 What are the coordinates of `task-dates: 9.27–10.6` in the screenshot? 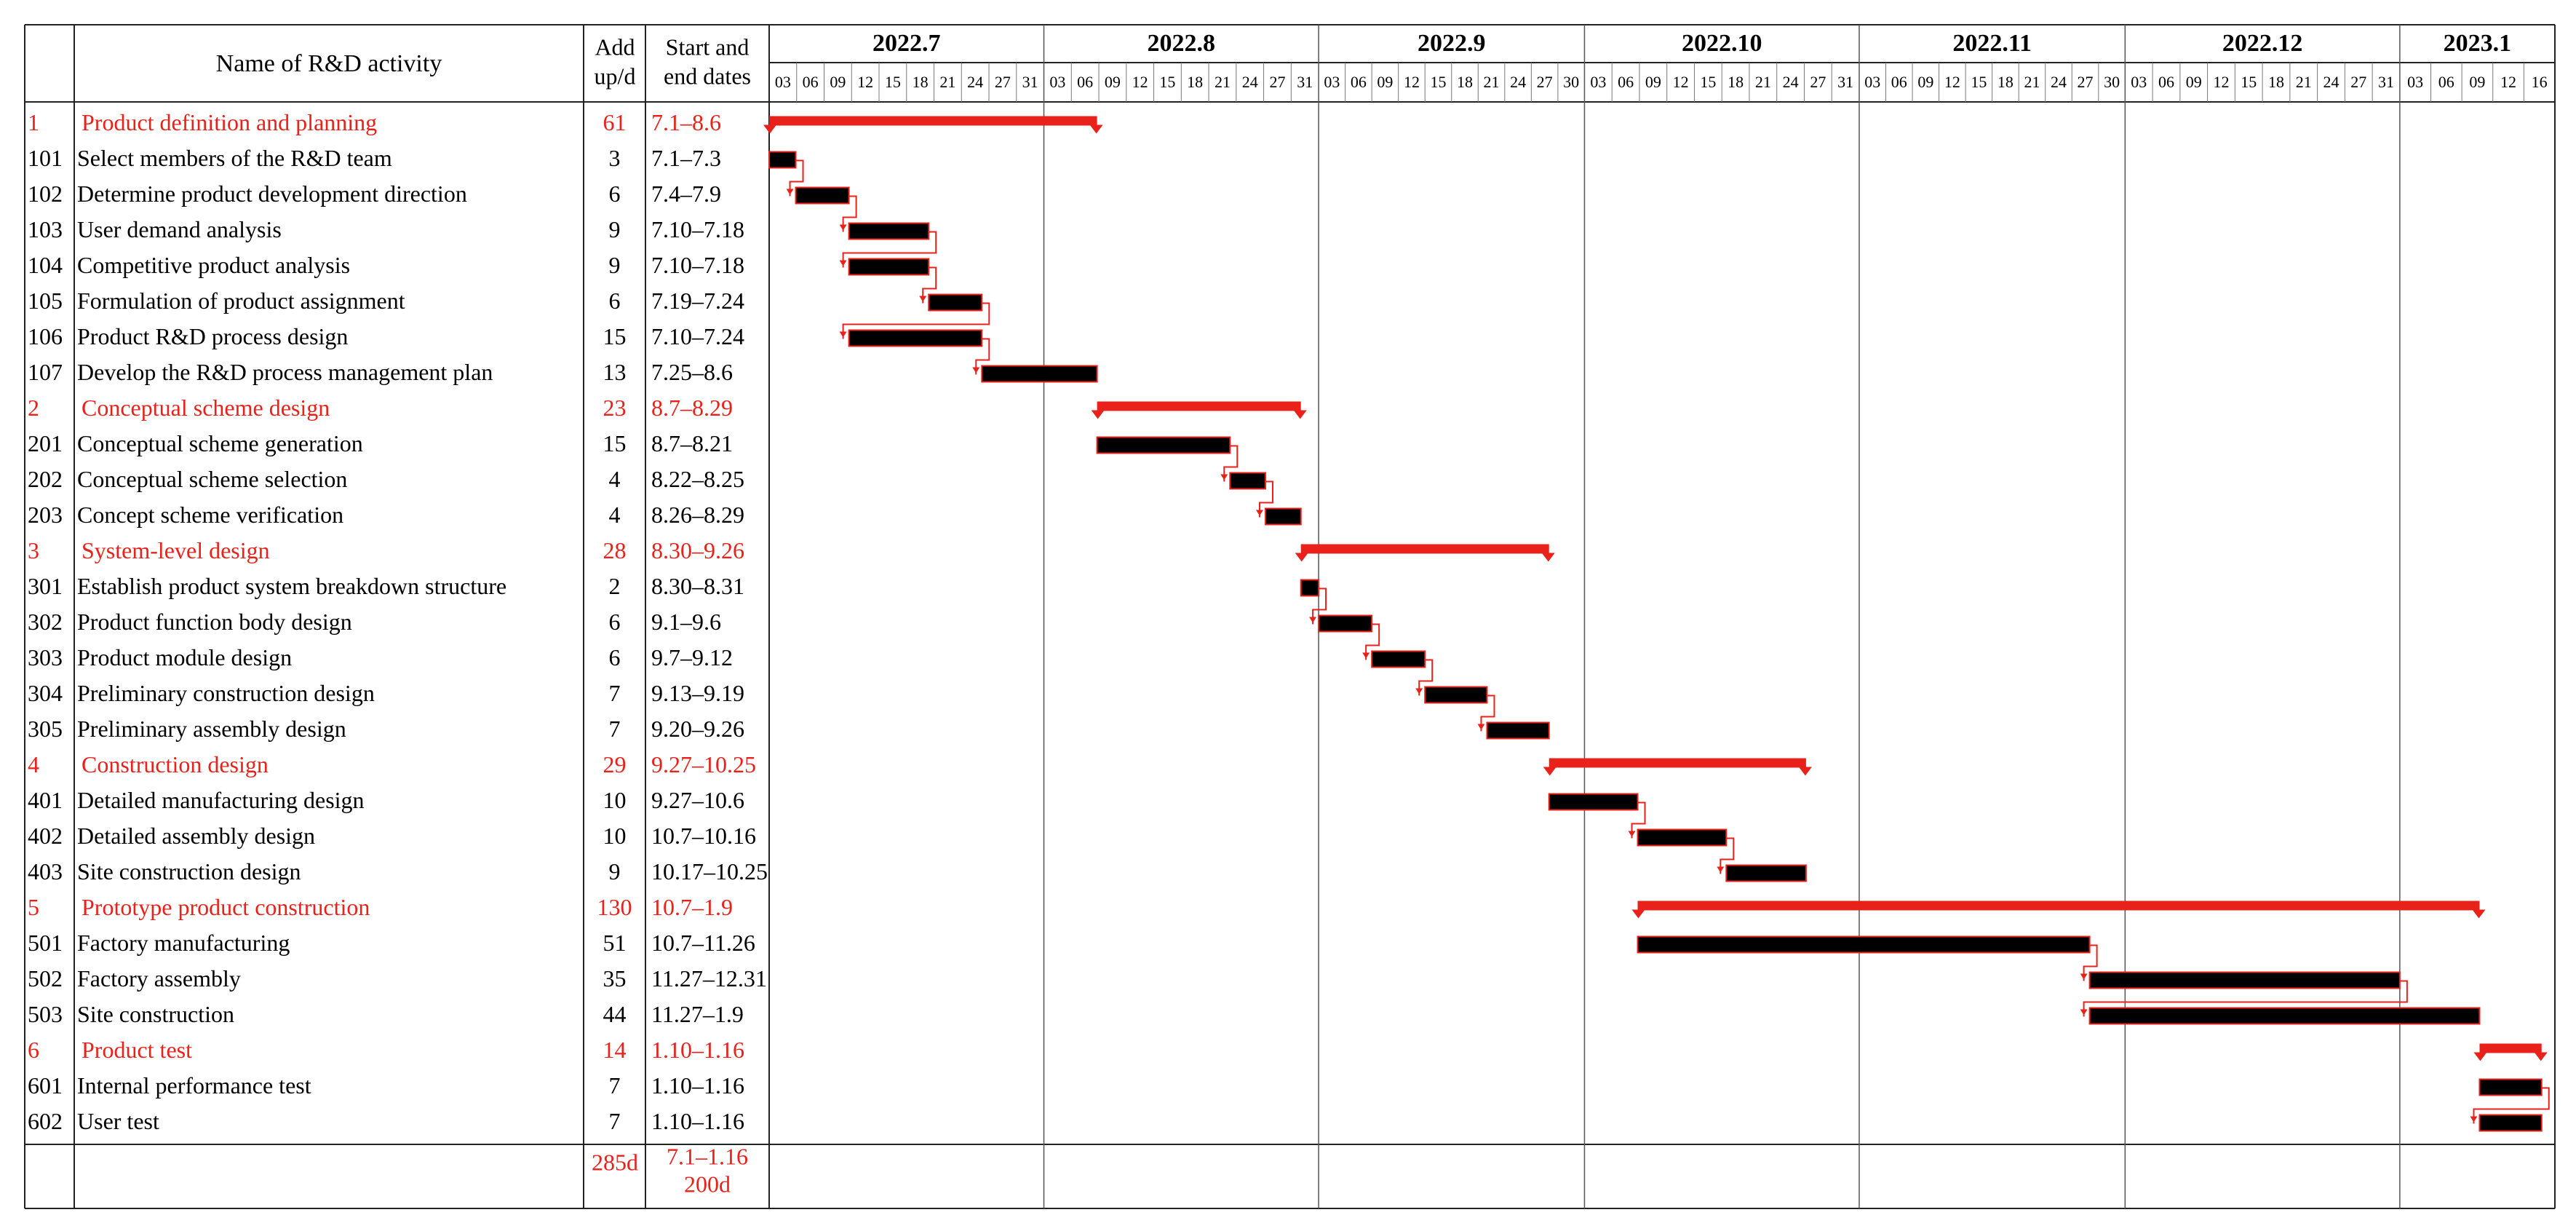 It's located at (697, 800).